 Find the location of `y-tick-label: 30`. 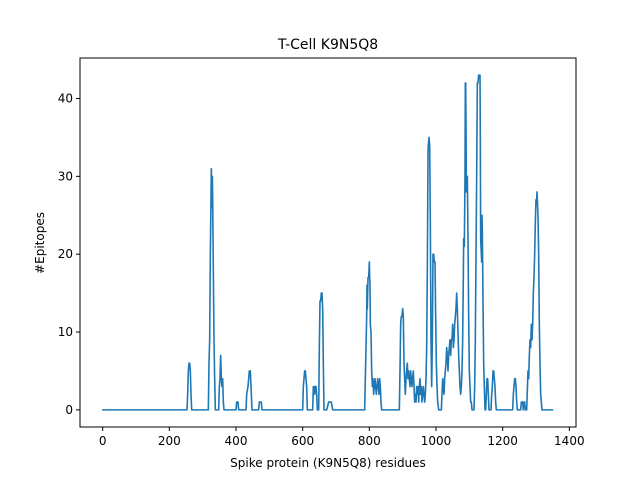

y-tick-label: 30 is located at coordinates (65, 176).